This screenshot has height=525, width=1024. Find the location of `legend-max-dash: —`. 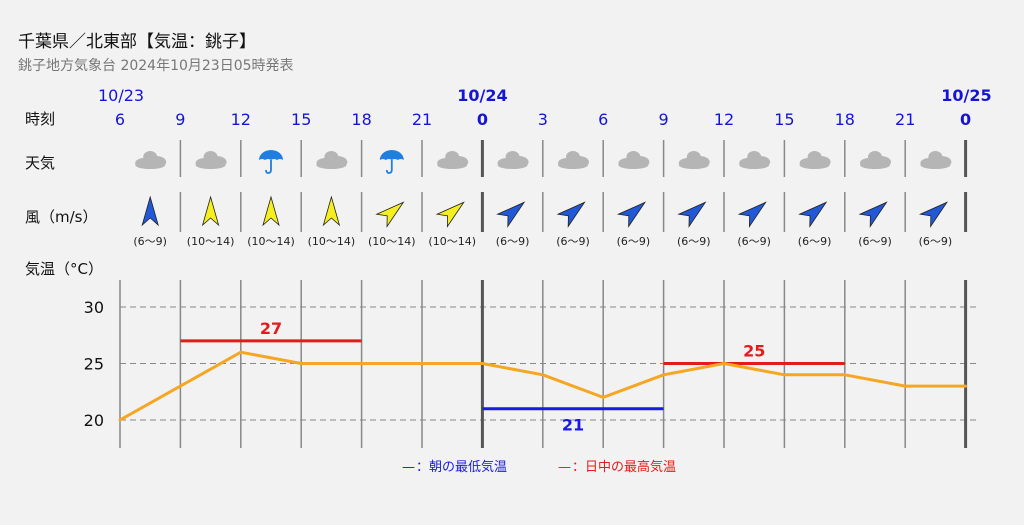

legend-max-dash: — is located at coordinates (564, 467).